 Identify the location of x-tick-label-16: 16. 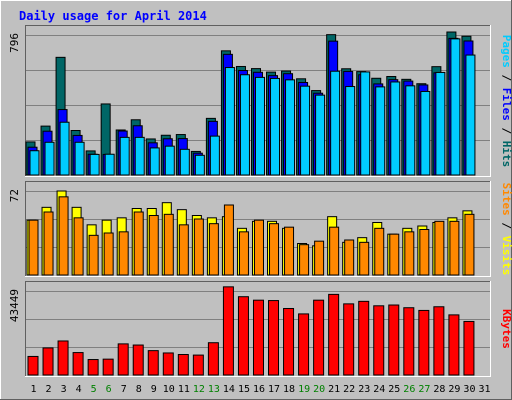
(259, 389).